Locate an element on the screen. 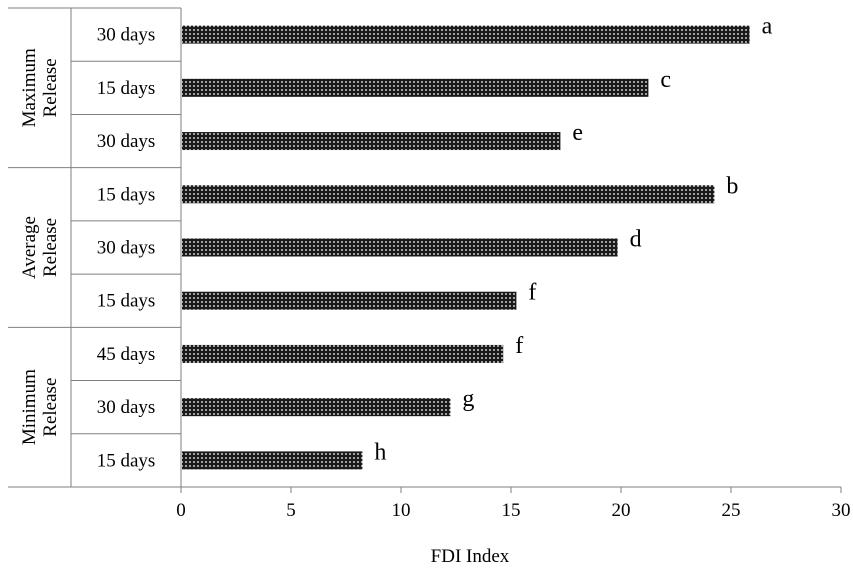  group-label-line: Minimum is located at coordinates (29, 407).